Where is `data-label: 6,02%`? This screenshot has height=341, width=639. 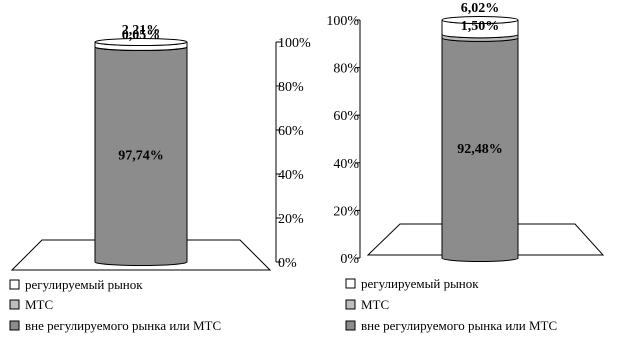
data-label: 6,02% is located at coordinates (480, 8).